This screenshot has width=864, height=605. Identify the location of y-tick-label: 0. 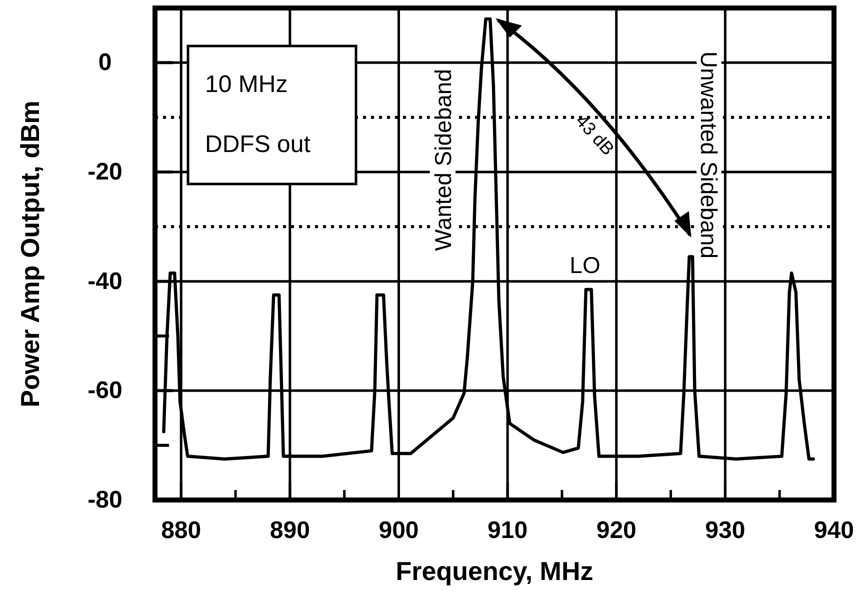
(105, 62).